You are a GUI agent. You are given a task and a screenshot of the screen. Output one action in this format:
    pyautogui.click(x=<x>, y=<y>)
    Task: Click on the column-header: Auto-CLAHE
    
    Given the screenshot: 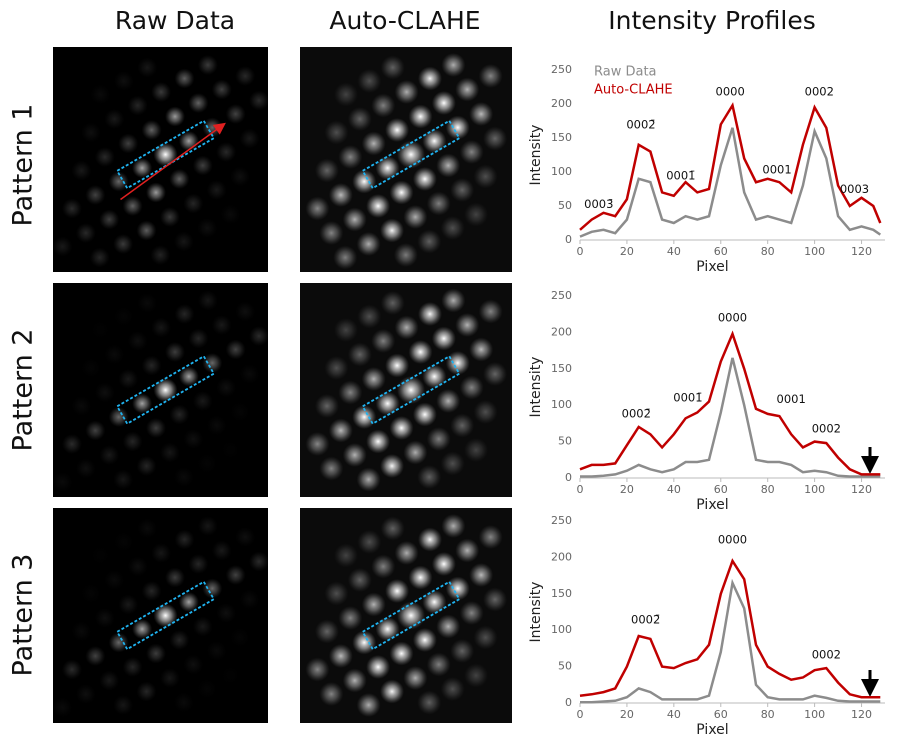 What is the action you would take?
    pyautogui.click(x=404, y=20)
    